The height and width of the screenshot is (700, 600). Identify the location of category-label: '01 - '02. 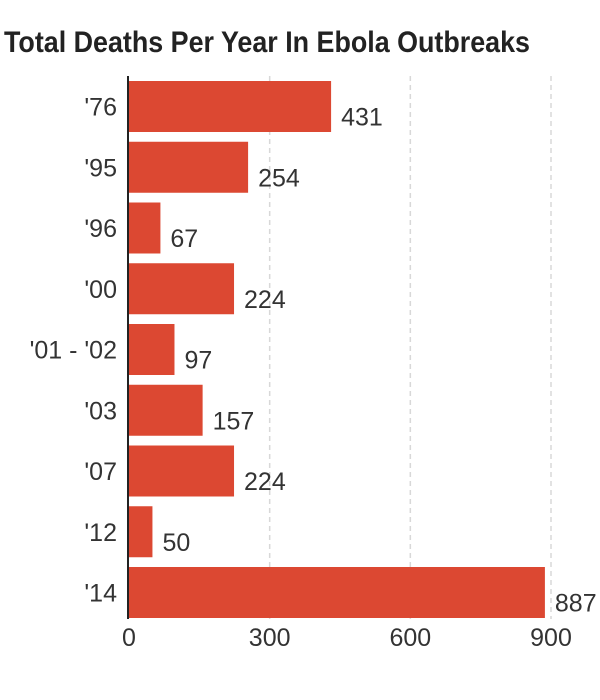
(73, 351).